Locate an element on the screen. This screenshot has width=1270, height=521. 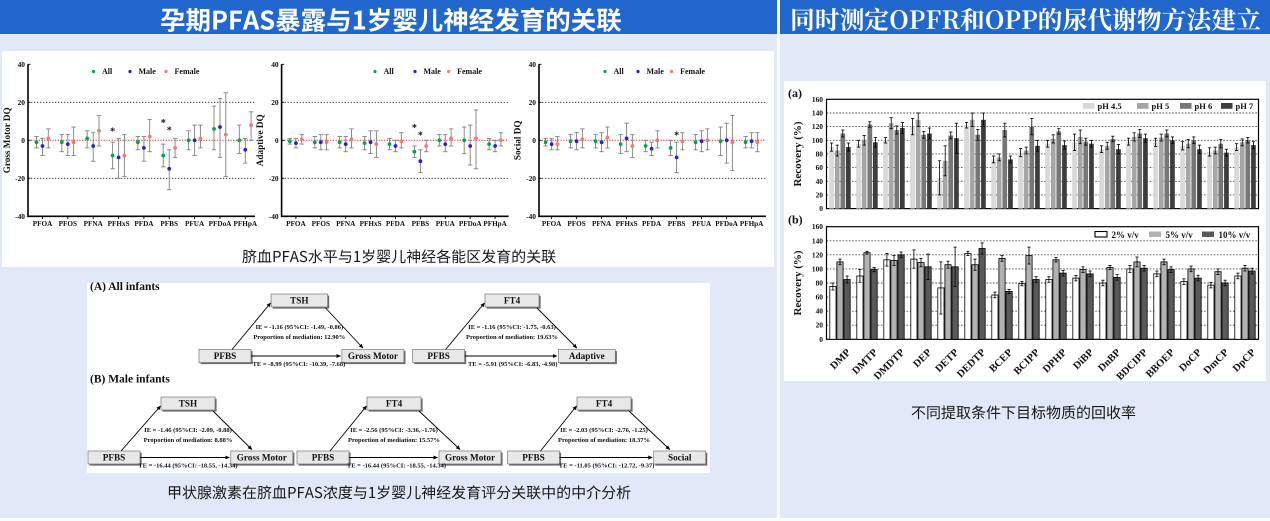
svg-text:Proportion of mediation: 18.37: Proportion of mediation: 18.37% is located at coordinates (604, 440).